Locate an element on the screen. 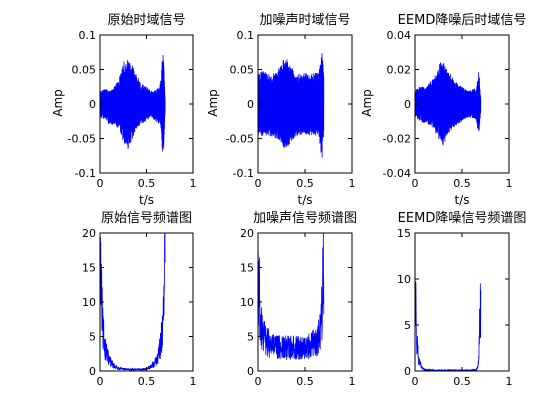 The width and height of the screenshot is (560, 420). chart-title: EEMD降噪后时域信号 is located at coordinates (462, 20).